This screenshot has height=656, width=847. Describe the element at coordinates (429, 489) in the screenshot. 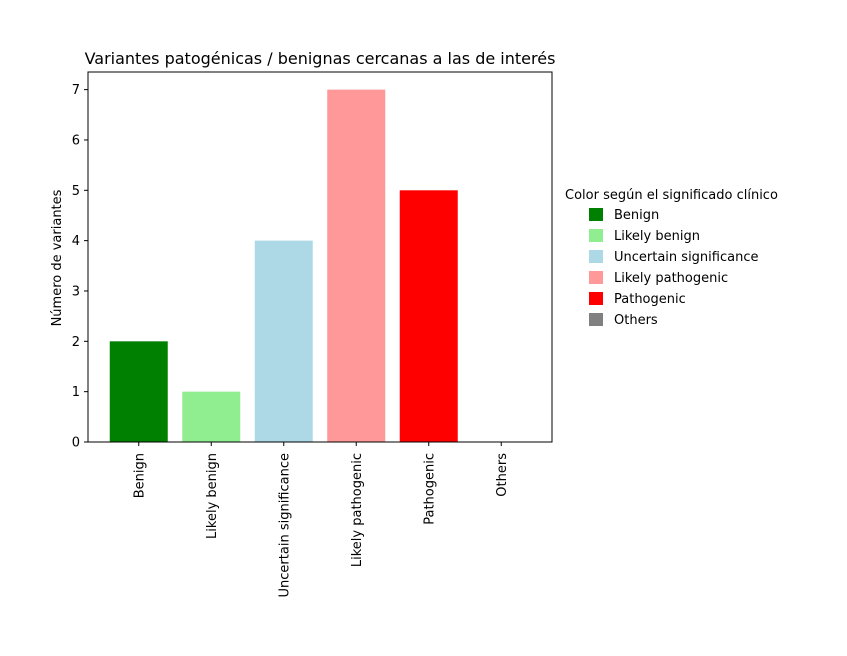

I see `x-tick-label: Pathogenic` at that location.